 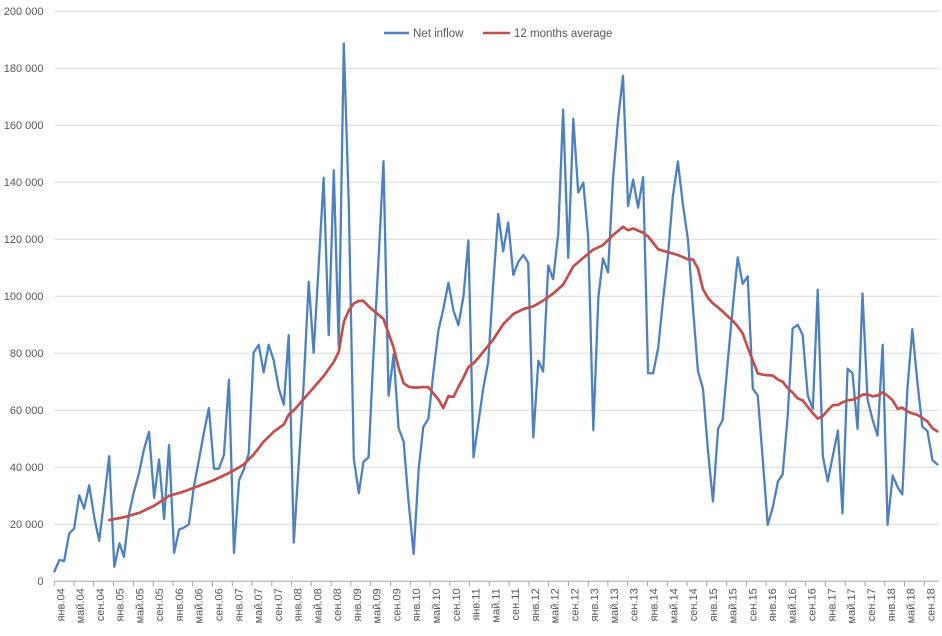 What do you see at coordinates (674, 605) in the screenshot?
I see `svg-text: май.14` at bounding box center [674, 605].